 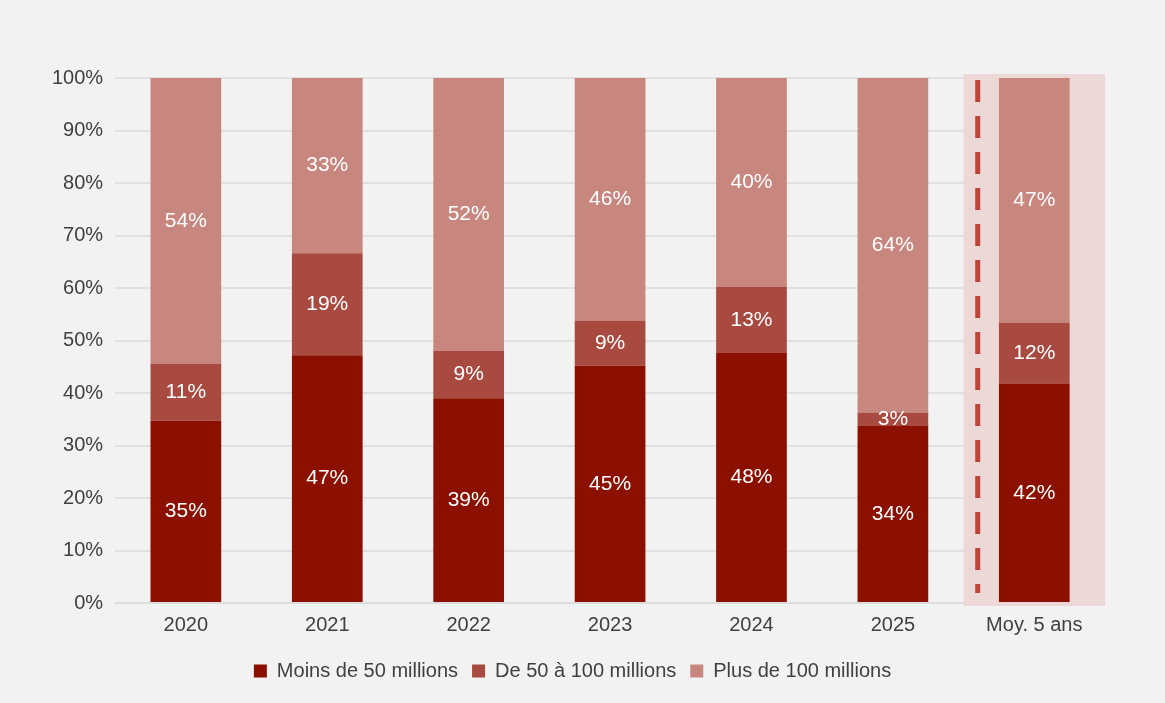 What do you see at coordinates (83, 234) in the screenshot?
I see `y-tick-label: 70%` at bounding box center [83, 234].